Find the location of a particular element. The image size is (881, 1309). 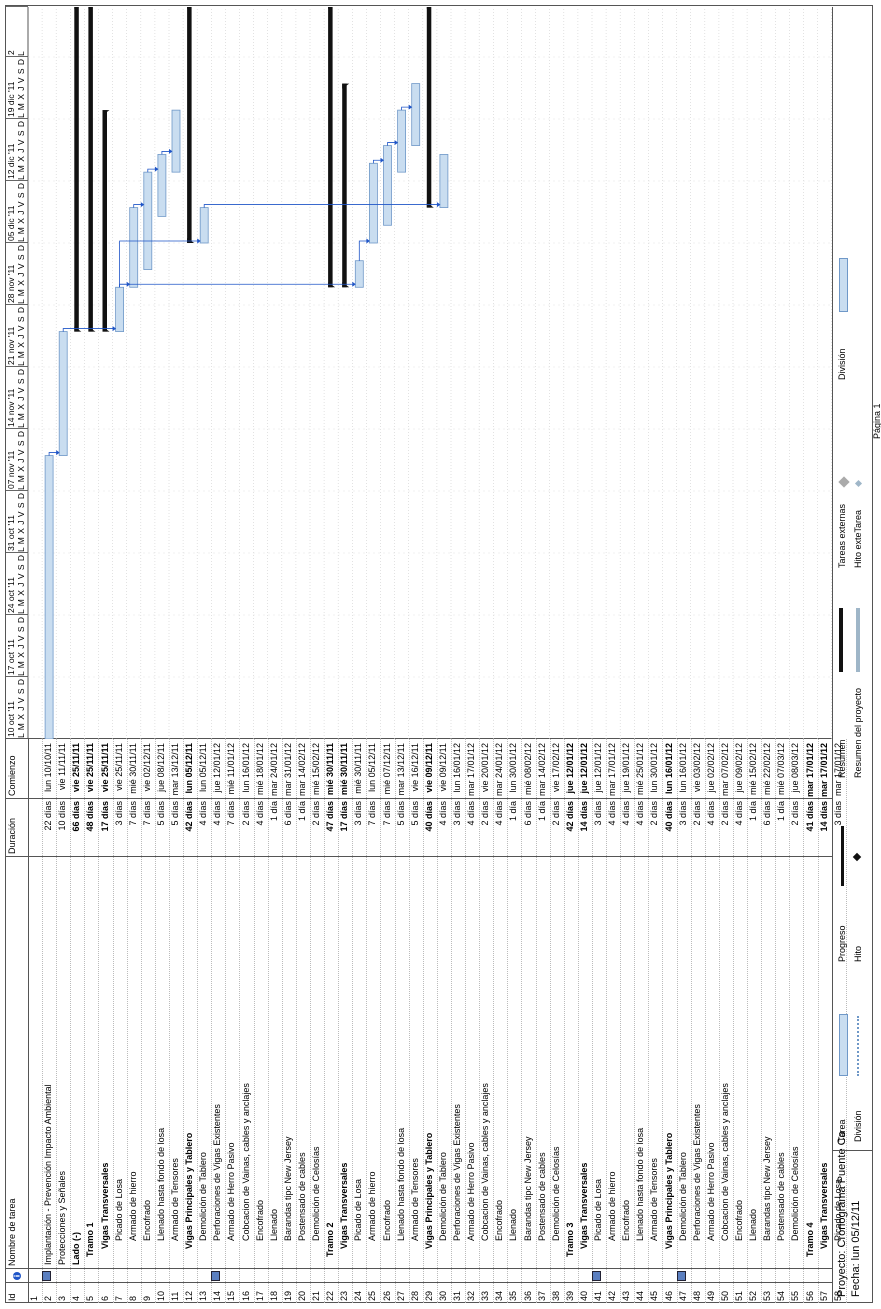

table-row: 25 Armado de hierro 7 días lun 05/12/11 is located at coordinates (374, 1021).